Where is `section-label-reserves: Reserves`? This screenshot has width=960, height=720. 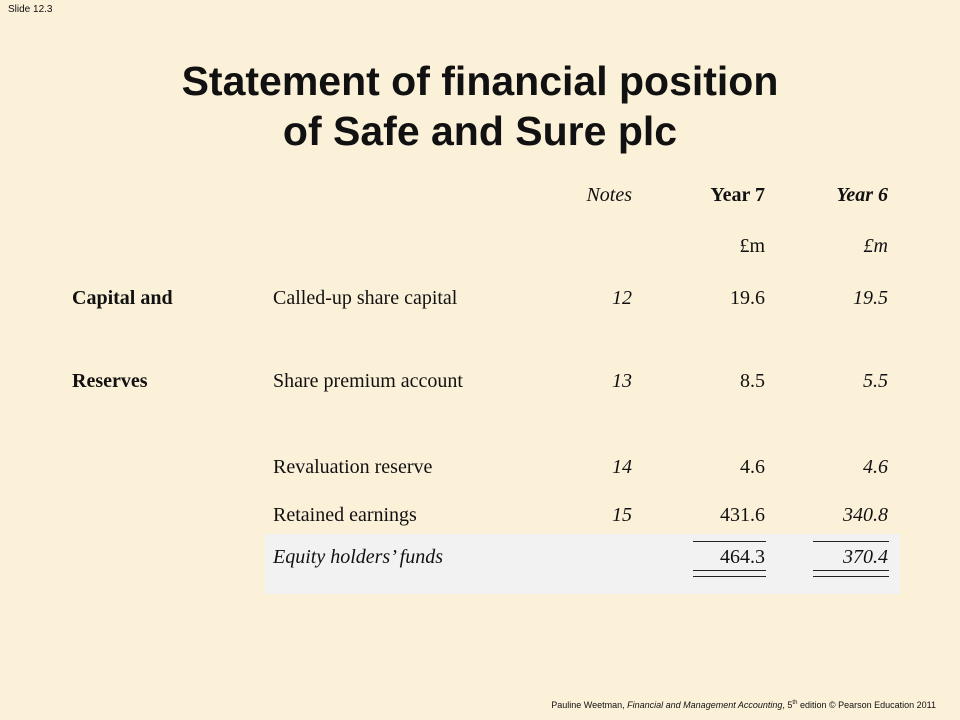 section-label-reserves: Reserves is located at coordinates (110, 381).